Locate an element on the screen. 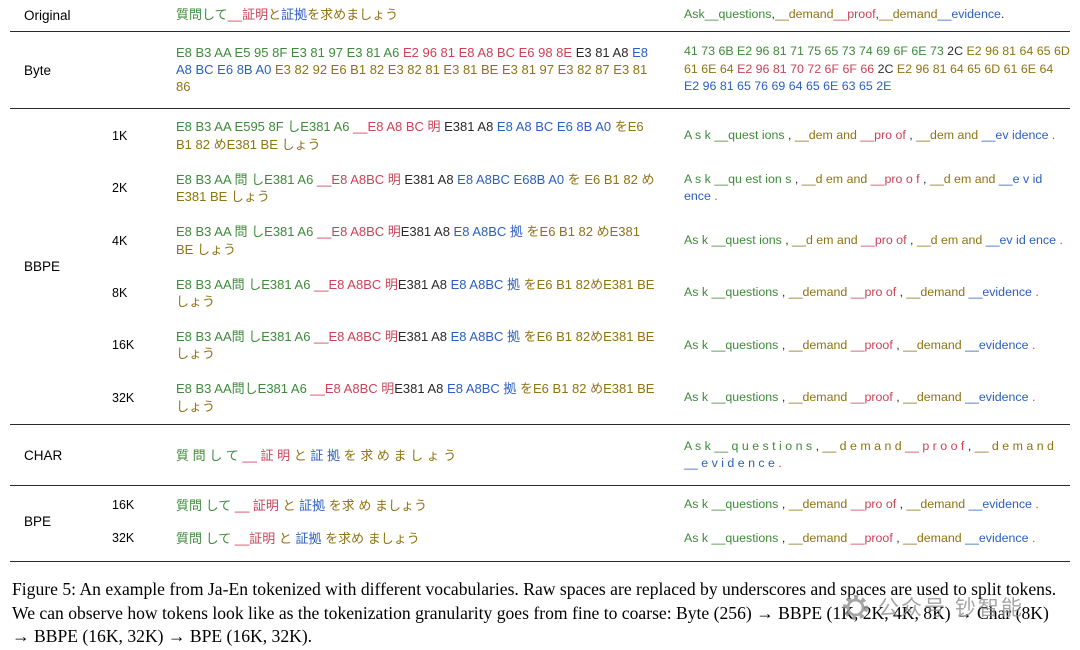  token: __ p r o o f is located at coordinates (936, 445).